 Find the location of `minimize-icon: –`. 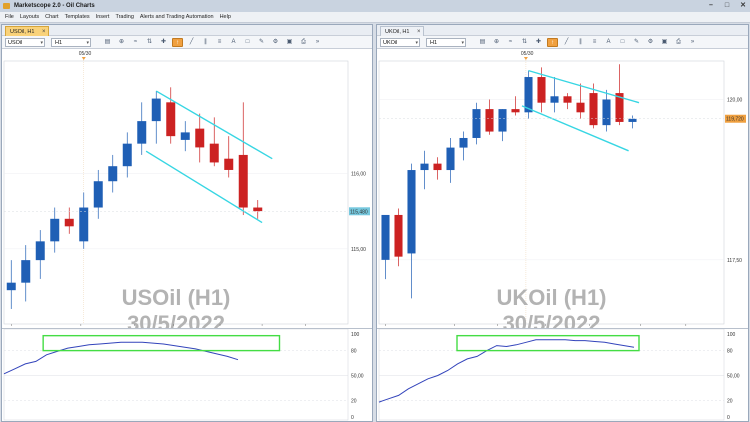

minimize-icon: – is located at coordinates (711, 5).